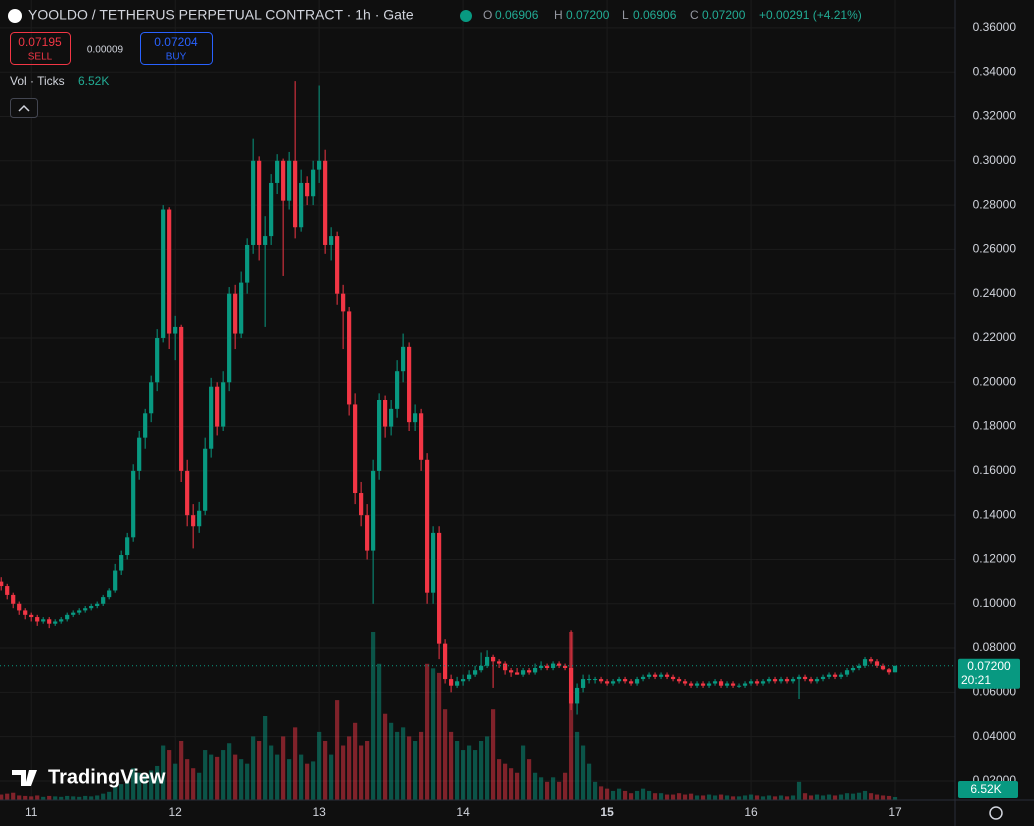 This screenshot has height=826, width=1034. What do you see at coordinates (995, 381) in the screenshot?
I see `y-tick-label: 0.20000` at bounding box center [995, 381].